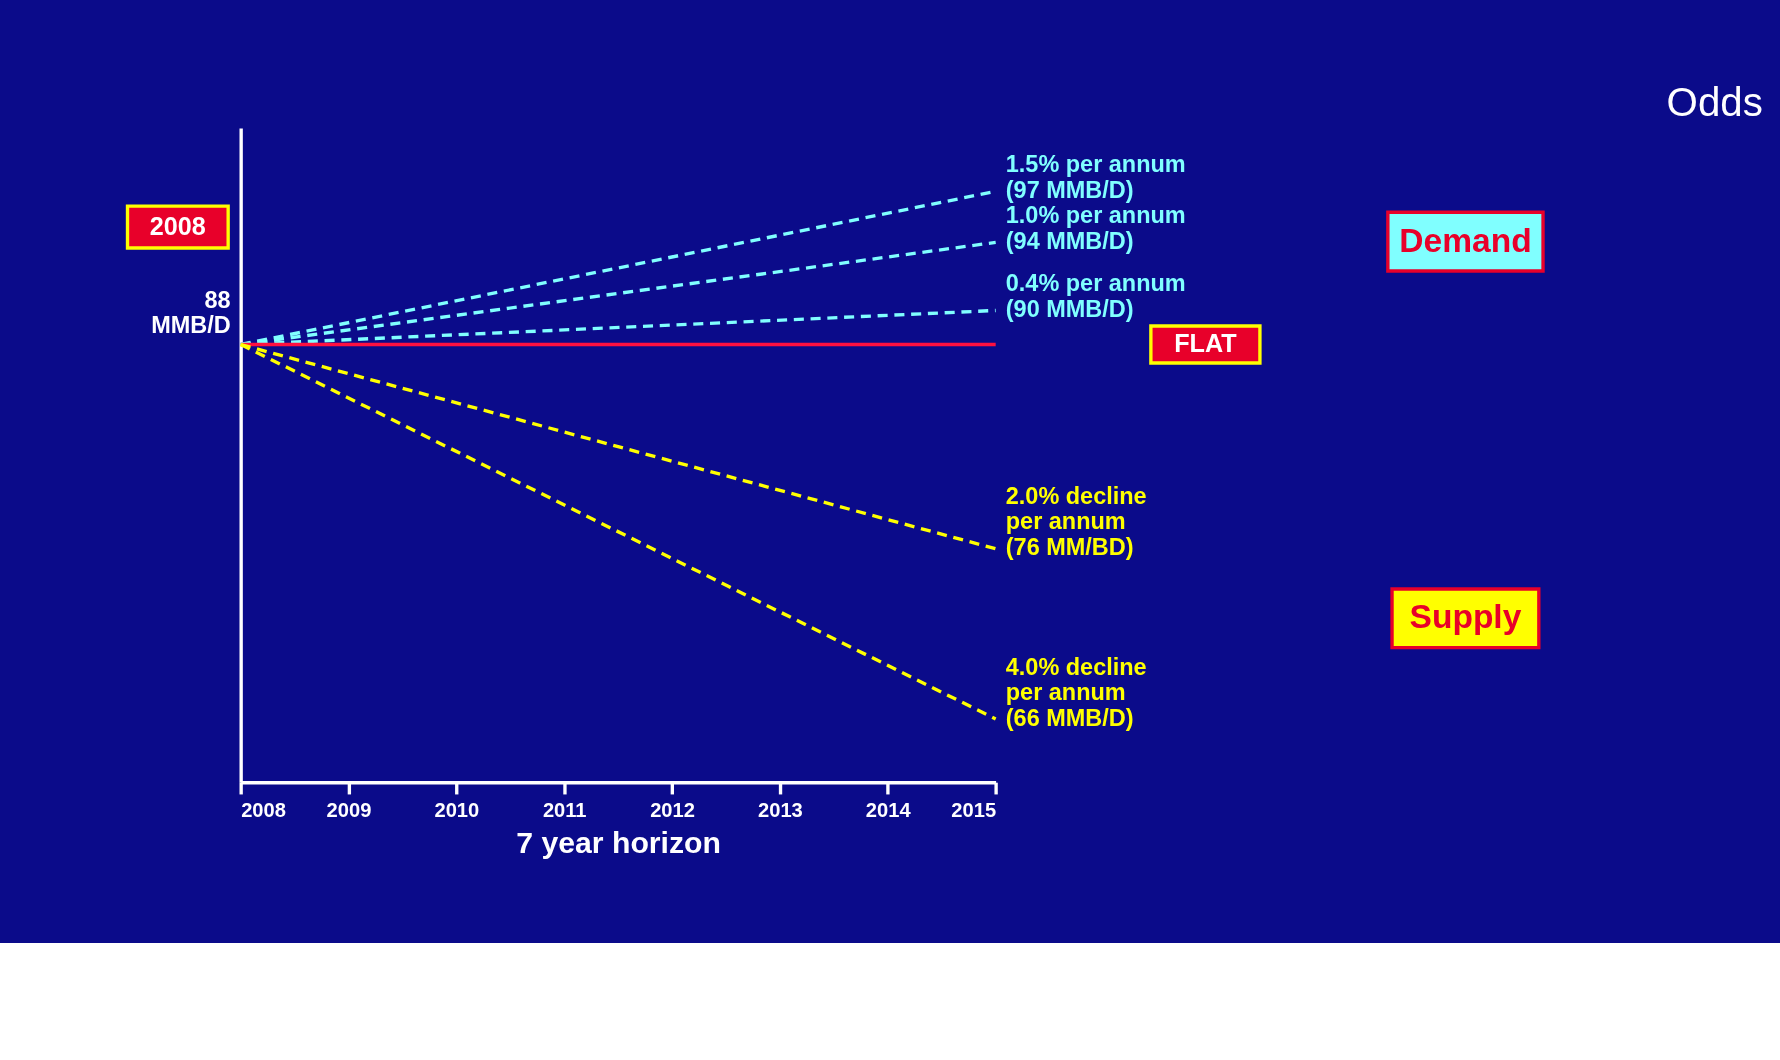 The image size is (1780, 1060). Describe the element at coordinates (618, 843) in the screenshot. I see `x-axis-title: 7 year horizon` at that location.